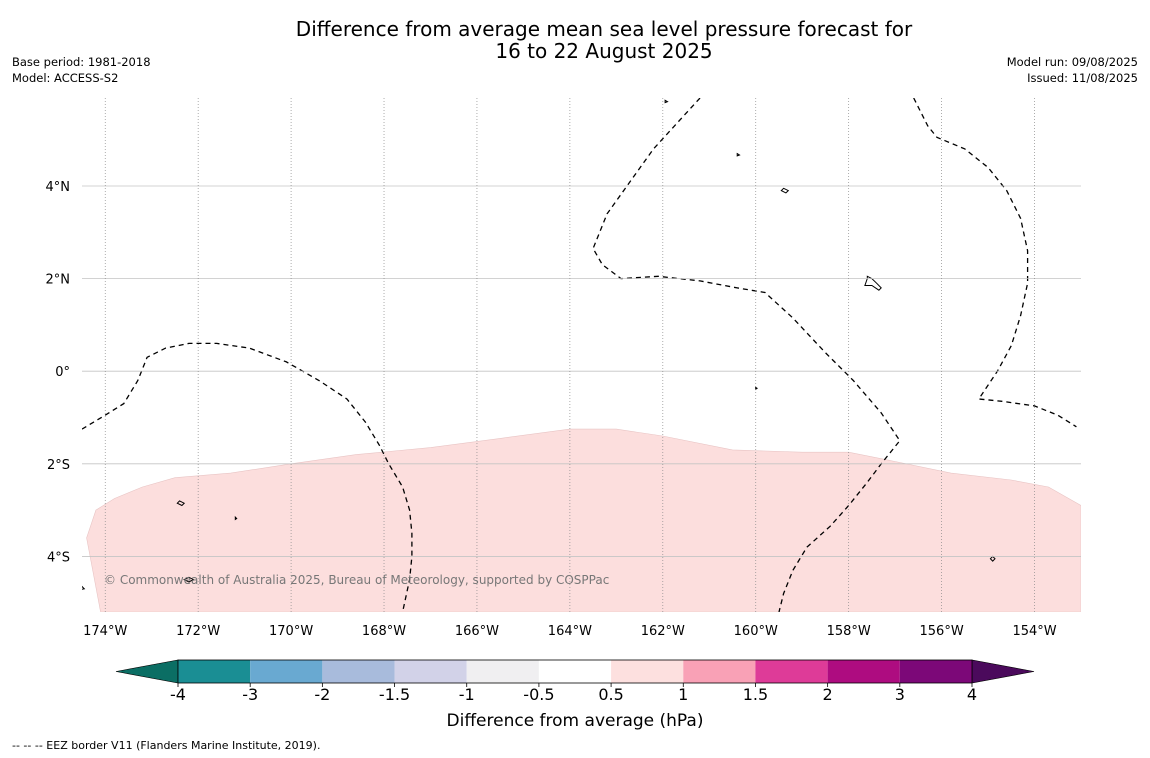 This screenshot has width=1150, height=758. Describe the element at coordinates (604, 51) in the screenshot. I see `title-line-2: 16 to 22 August 2025` at that location.